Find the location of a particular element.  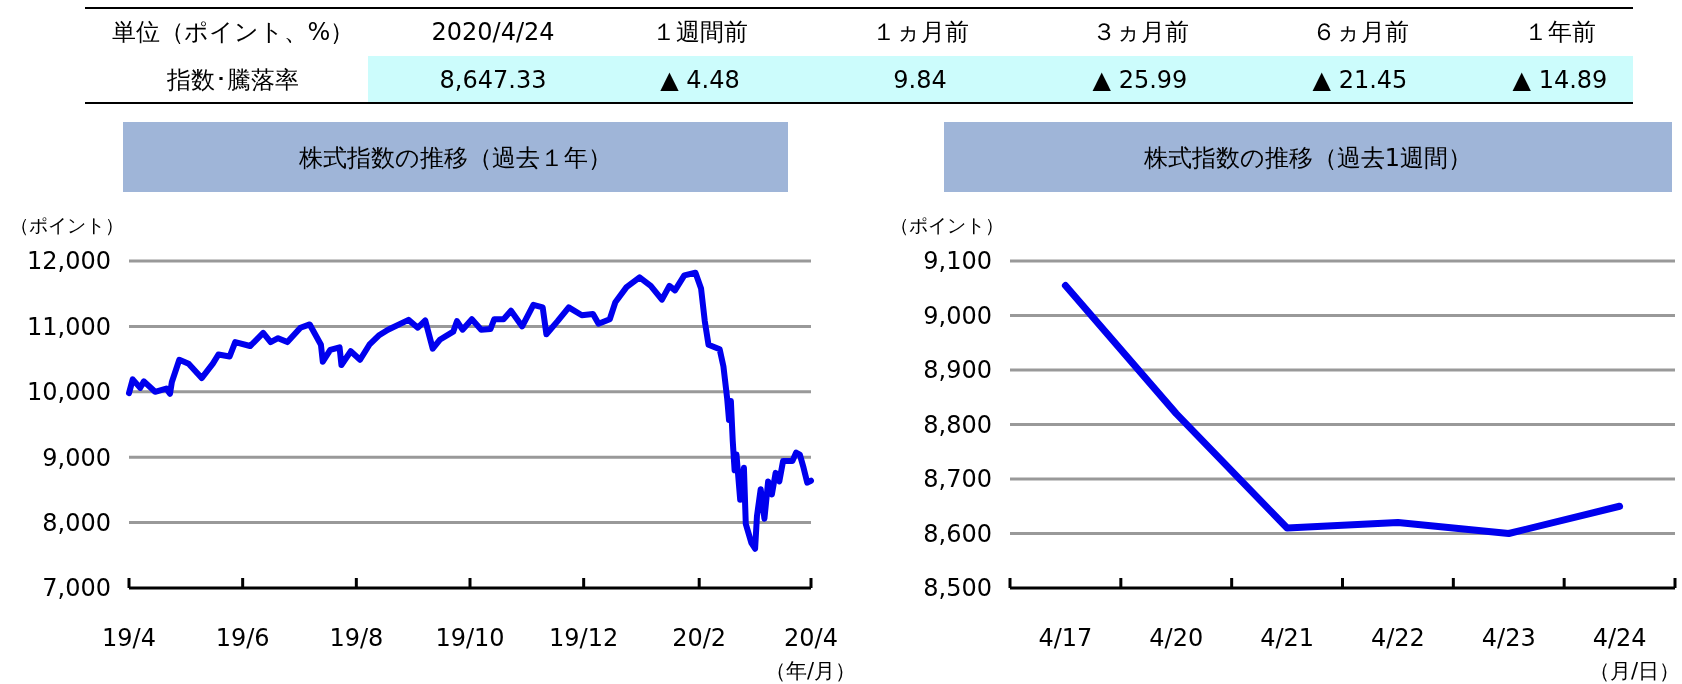

y-tick-label: 8,900 is located at coordinates (957, 370).